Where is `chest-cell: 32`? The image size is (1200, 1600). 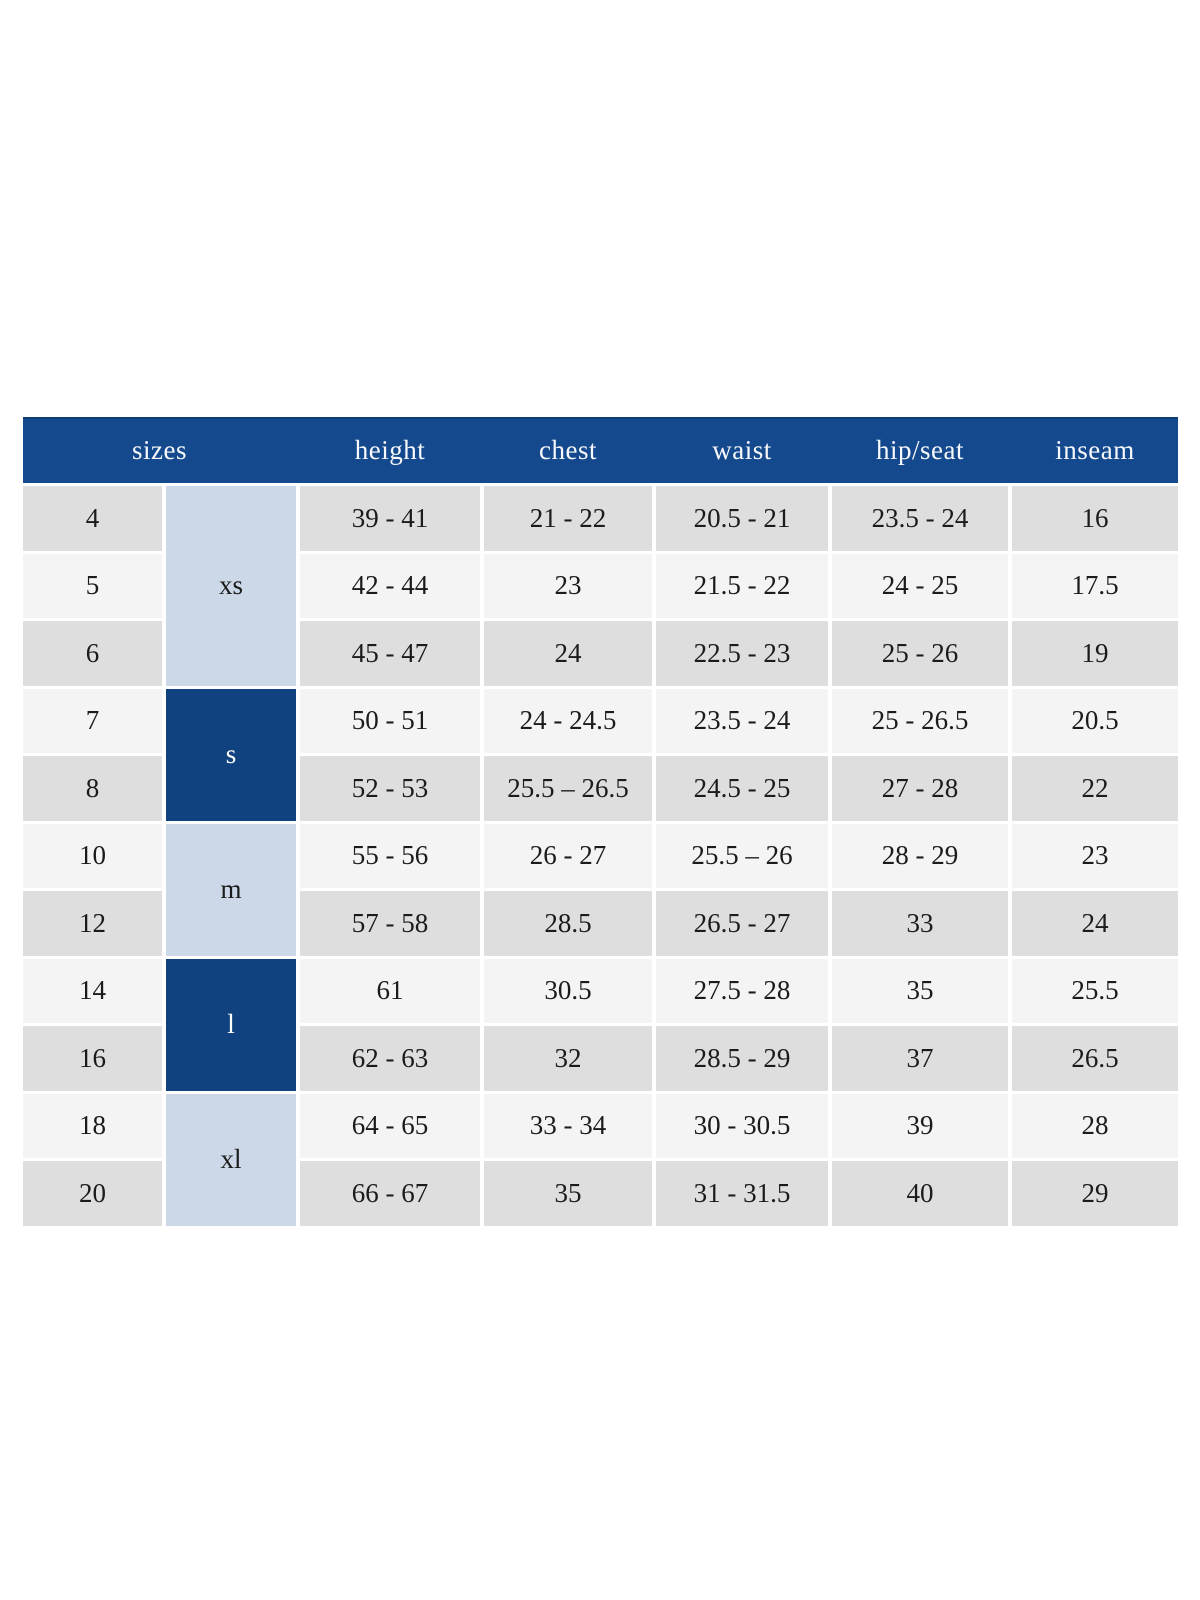
chest-cell: 32 is located at coordinates (568, 1058).